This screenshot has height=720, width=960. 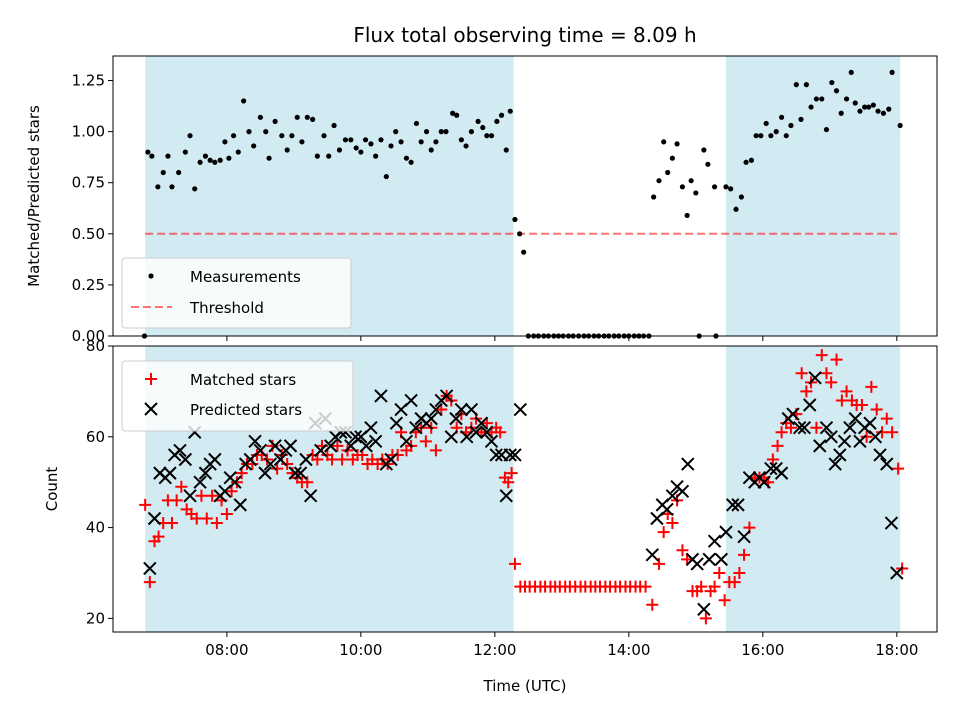 I want to click on legend-measurement-marker, so click(x=151, y=276).